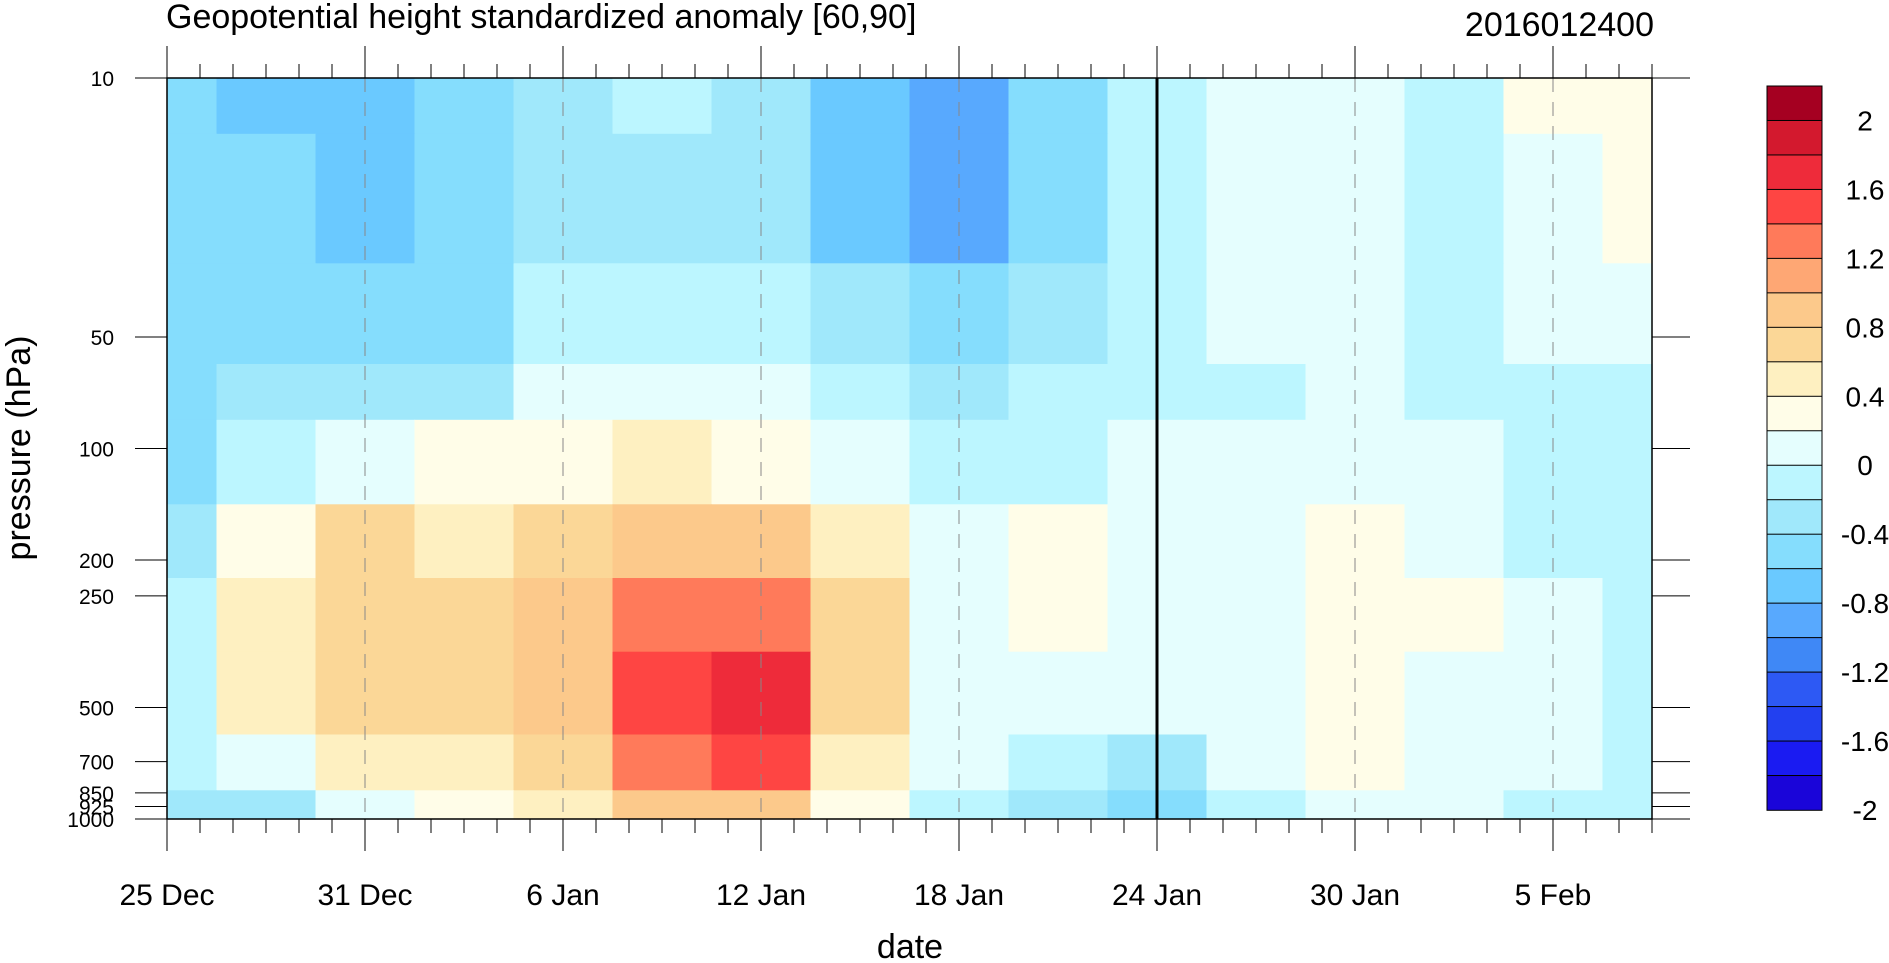 This screenshot has height=963, width=1889. Describe the element at coordinates (90, 820) in the screenshot. I see `y-tick-label: 1000` at that location.